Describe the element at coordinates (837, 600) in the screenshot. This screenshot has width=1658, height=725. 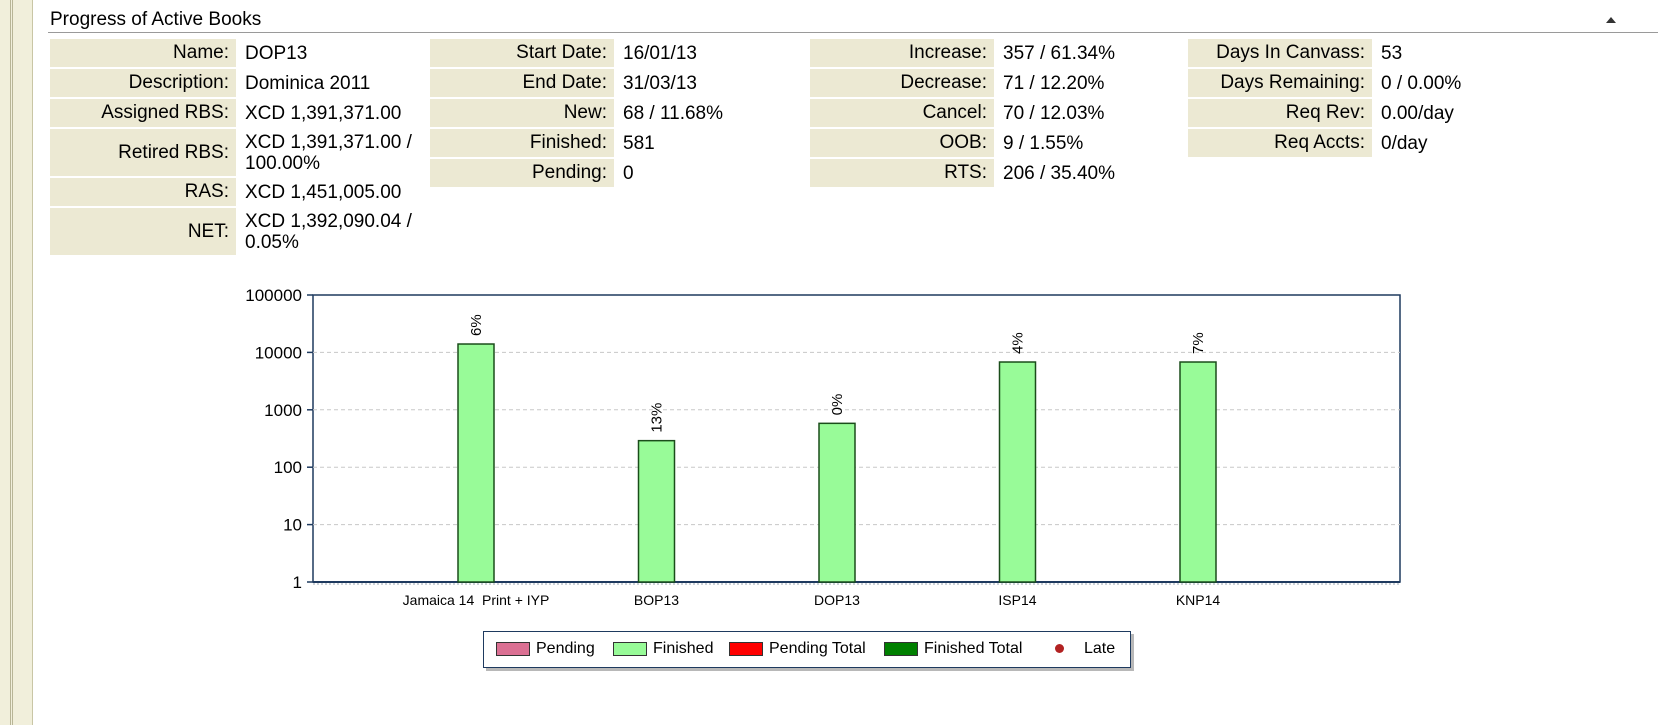
I see `x-category-label: DOP13` at that location.